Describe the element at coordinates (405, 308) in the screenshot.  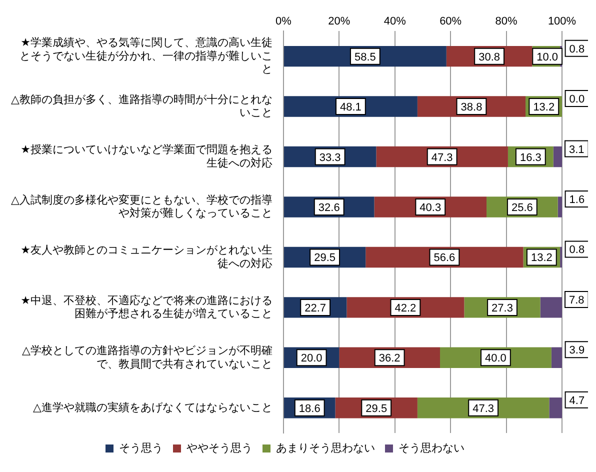
I see `data-label: 42.2` at that location.